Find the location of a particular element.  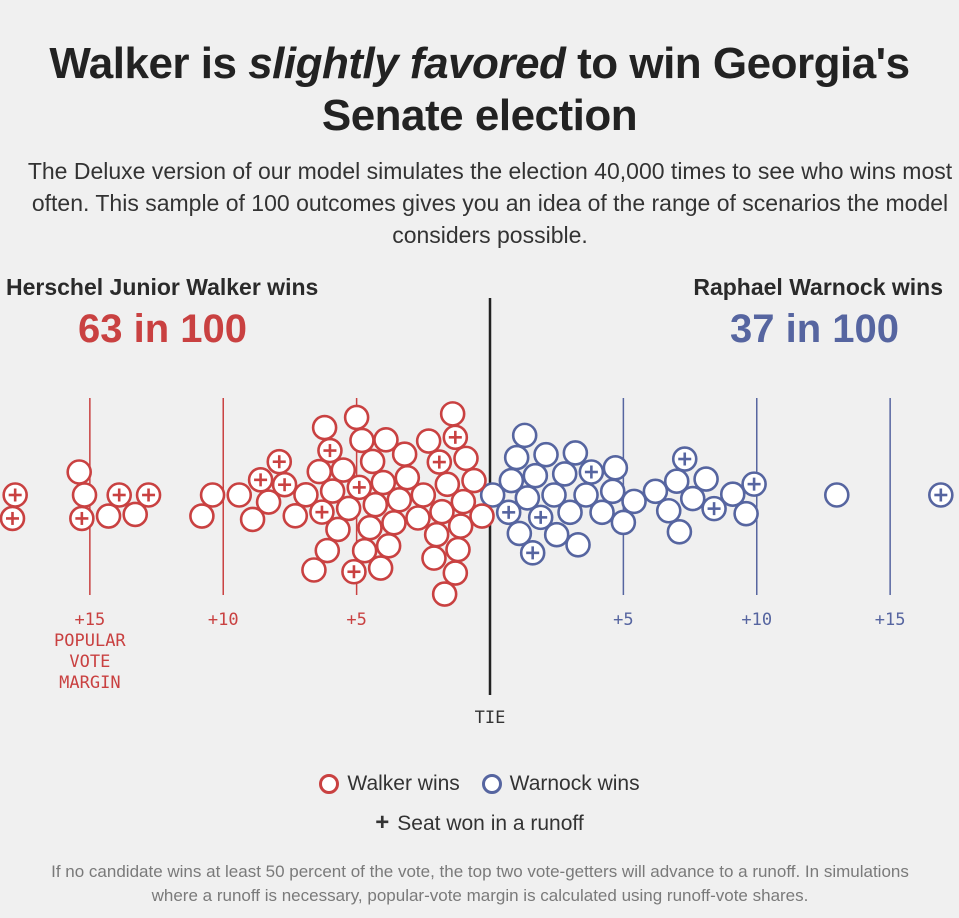

warnock-tick-label: +5 is located at coordinates (623, 620).